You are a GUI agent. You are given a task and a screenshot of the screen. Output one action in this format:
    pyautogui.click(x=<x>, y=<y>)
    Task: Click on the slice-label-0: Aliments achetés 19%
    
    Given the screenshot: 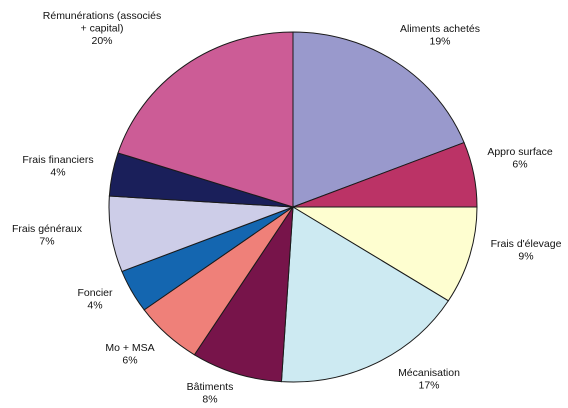 What is the action you would take?
    pyautogui.click(x=440, y=35)
    